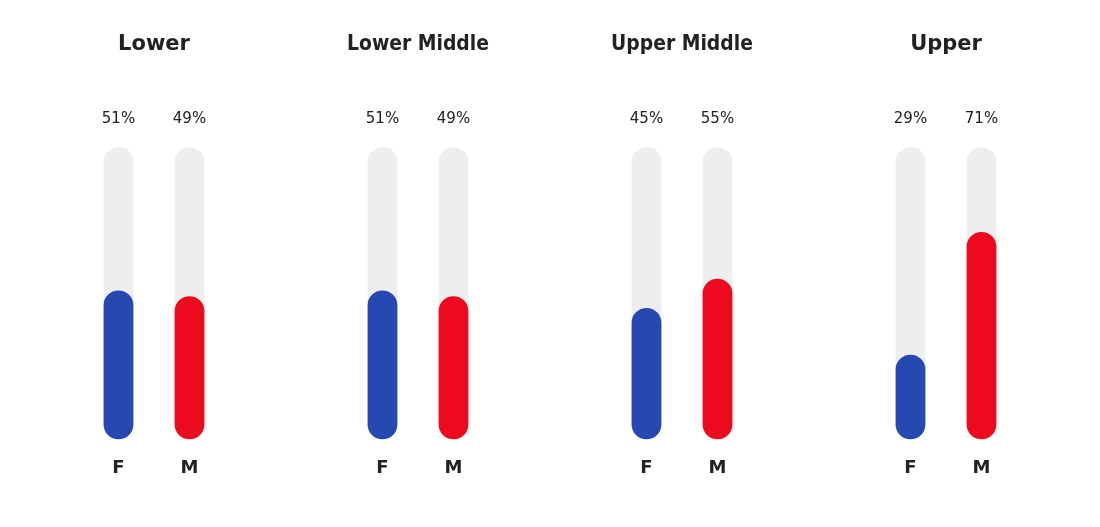 The width and height of the screenshot is (1100, 527). I want to click on data-label: 71%, so click(981, 118).